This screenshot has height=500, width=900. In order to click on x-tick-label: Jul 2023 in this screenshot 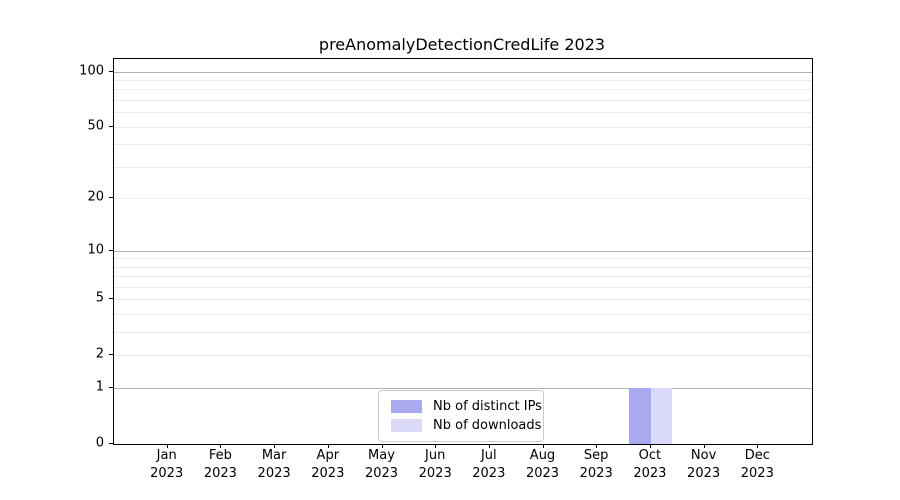, I will do `click(489, 464)`.